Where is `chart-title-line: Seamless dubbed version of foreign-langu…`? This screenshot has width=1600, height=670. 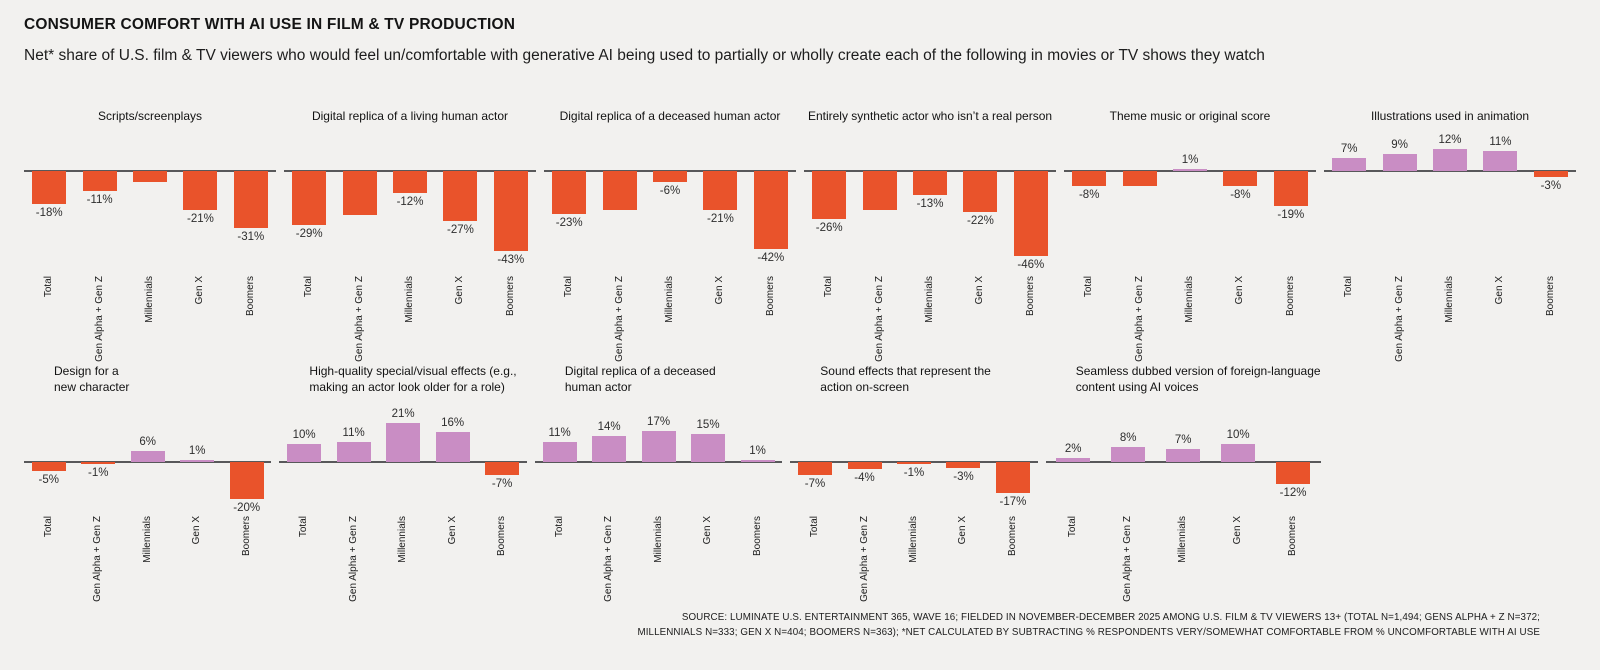 chart-title-line: Seamless dubbed version of foreign-langu… is located at coordinates (1198, 371).